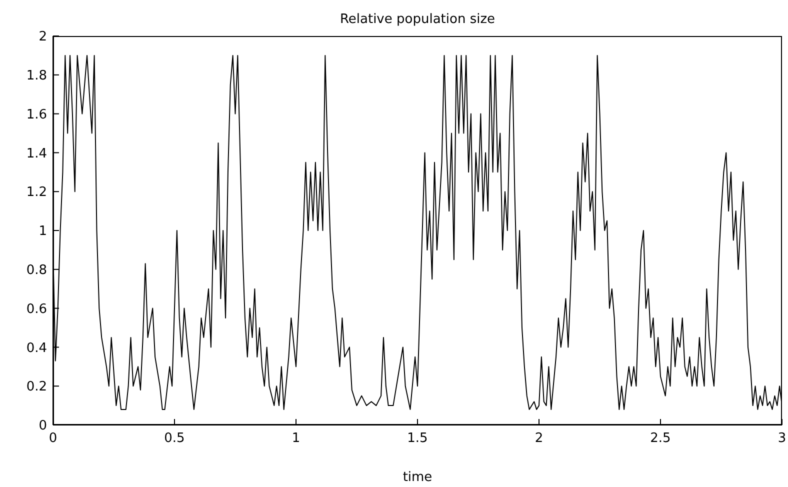  Describe the element at coordinates (36, 270) in the screenshot. I see `y-tick-label: 0.8` at that location.